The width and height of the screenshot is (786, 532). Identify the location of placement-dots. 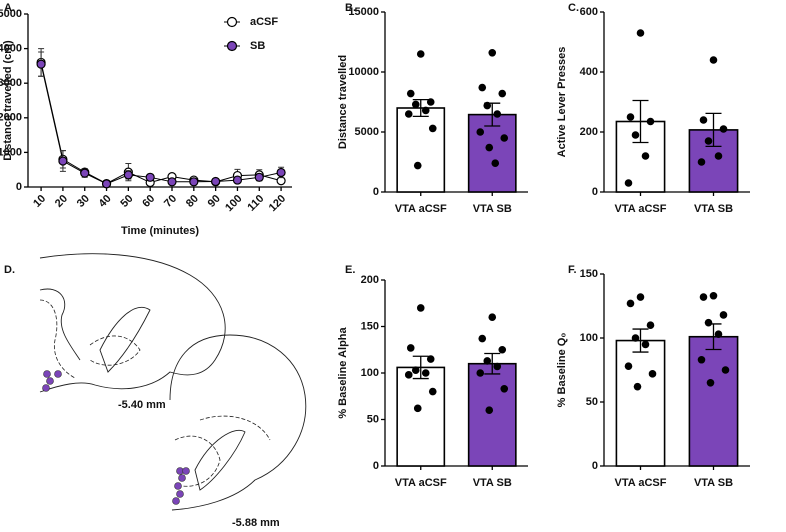
(116, 437).